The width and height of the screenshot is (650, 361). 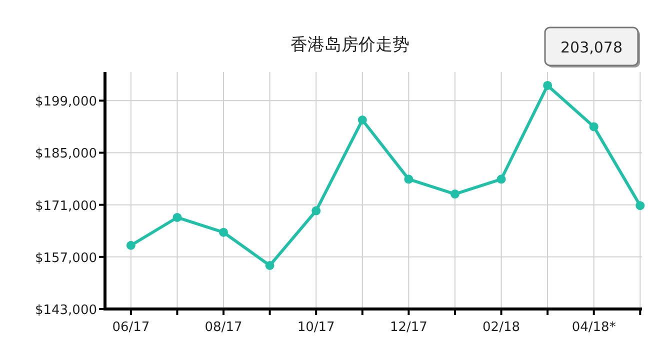 What do you see at coordinates (501, 327) in the screenshot?
I see `x-tick-label: 02/18` at bounding box center [501, 327].